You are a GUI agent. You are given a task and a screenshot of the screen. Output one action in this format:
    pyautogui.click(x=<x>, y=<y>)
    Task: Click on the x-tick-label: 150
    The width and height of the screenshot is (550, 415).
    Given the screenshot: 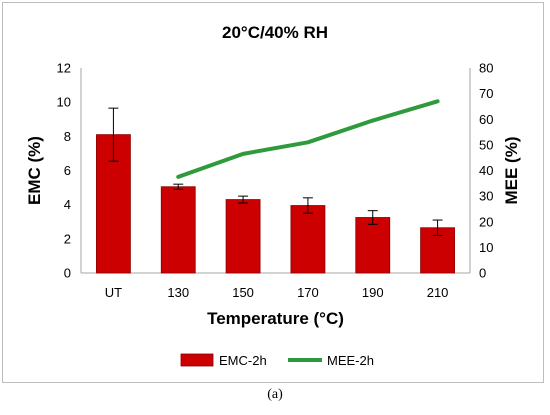 What is the action you would take?
    pyautogui.click(x=243, y=292)
    